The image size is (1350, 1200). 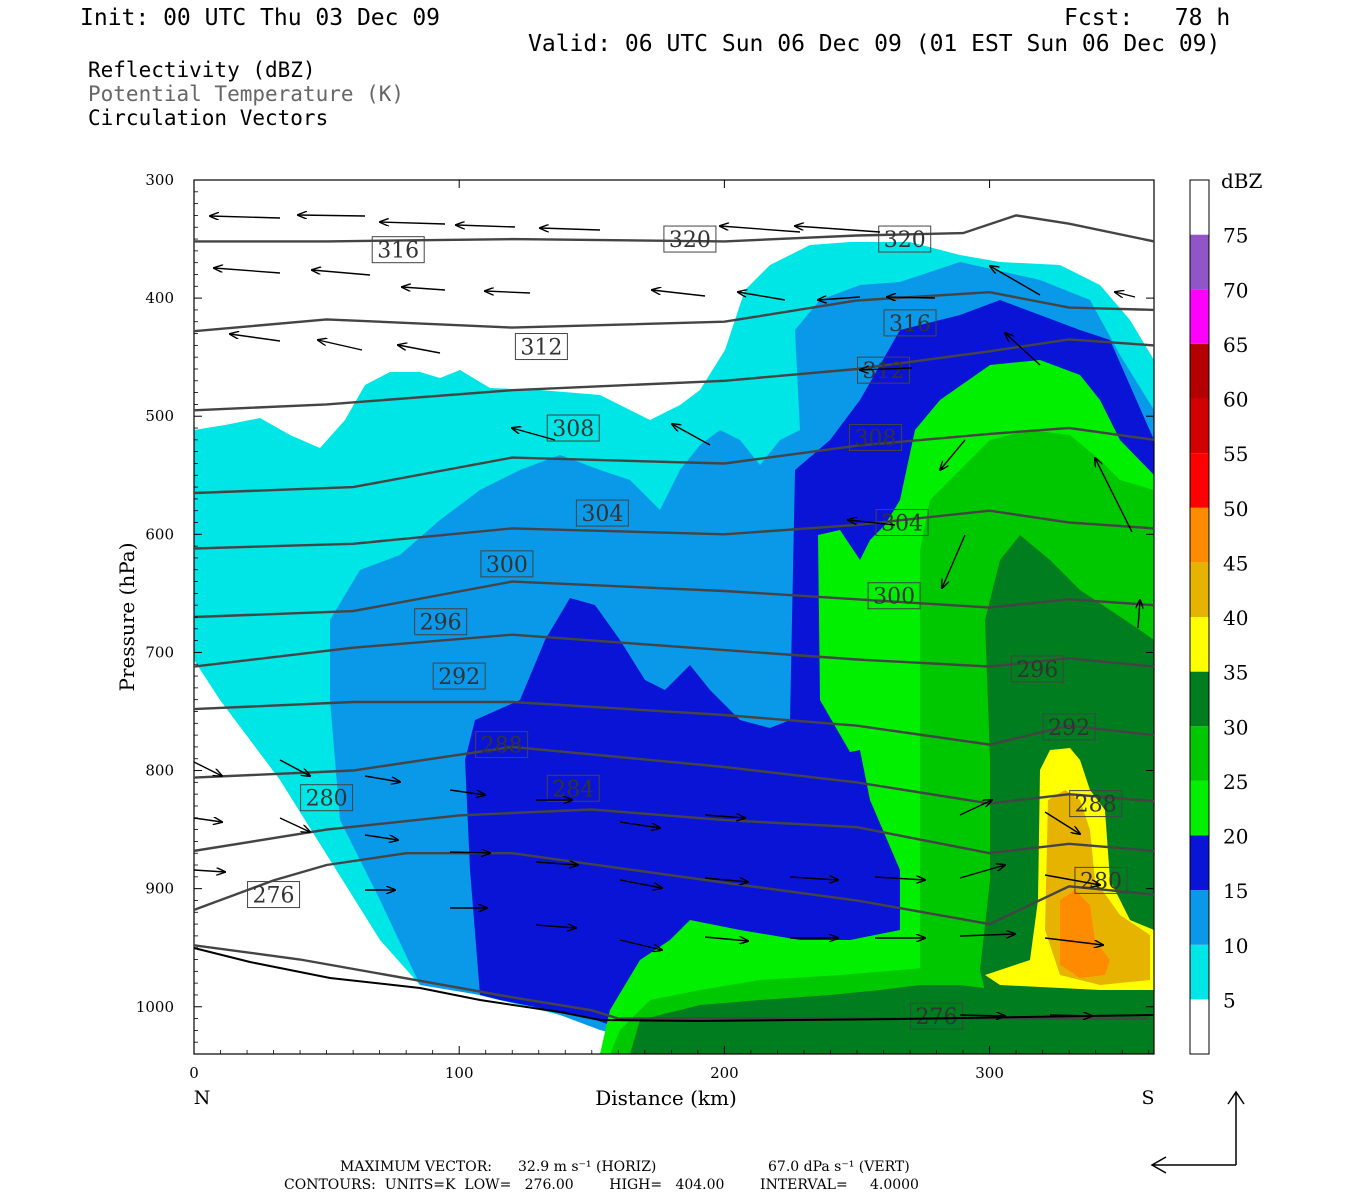 What do you see at coordinates (1235, 618) in the screenshot?
I see `colorbar-level: 40` at bounding box center [1235, 618].